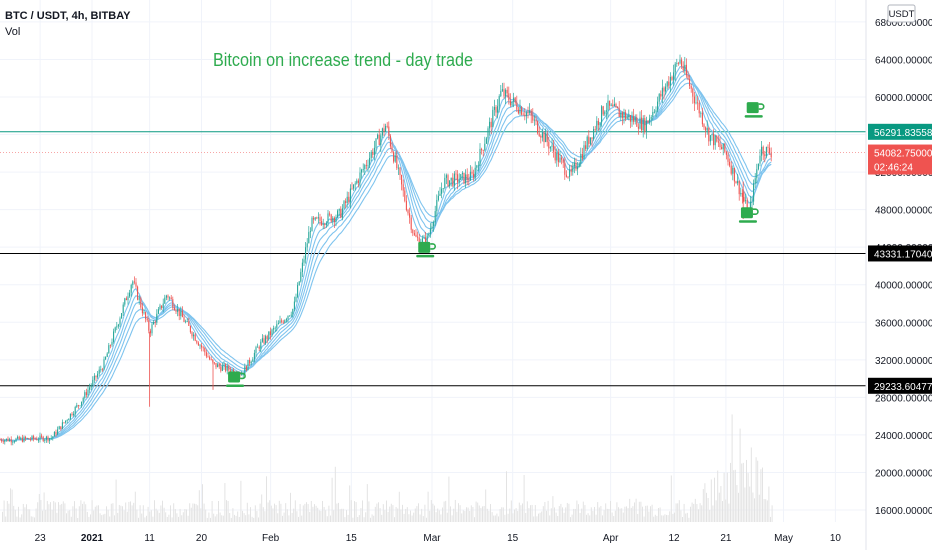 The image size is (932, 550). Describe the element at coordinates (202, 538) in the screenshot. I see `x-tick-label: 20` at that location.